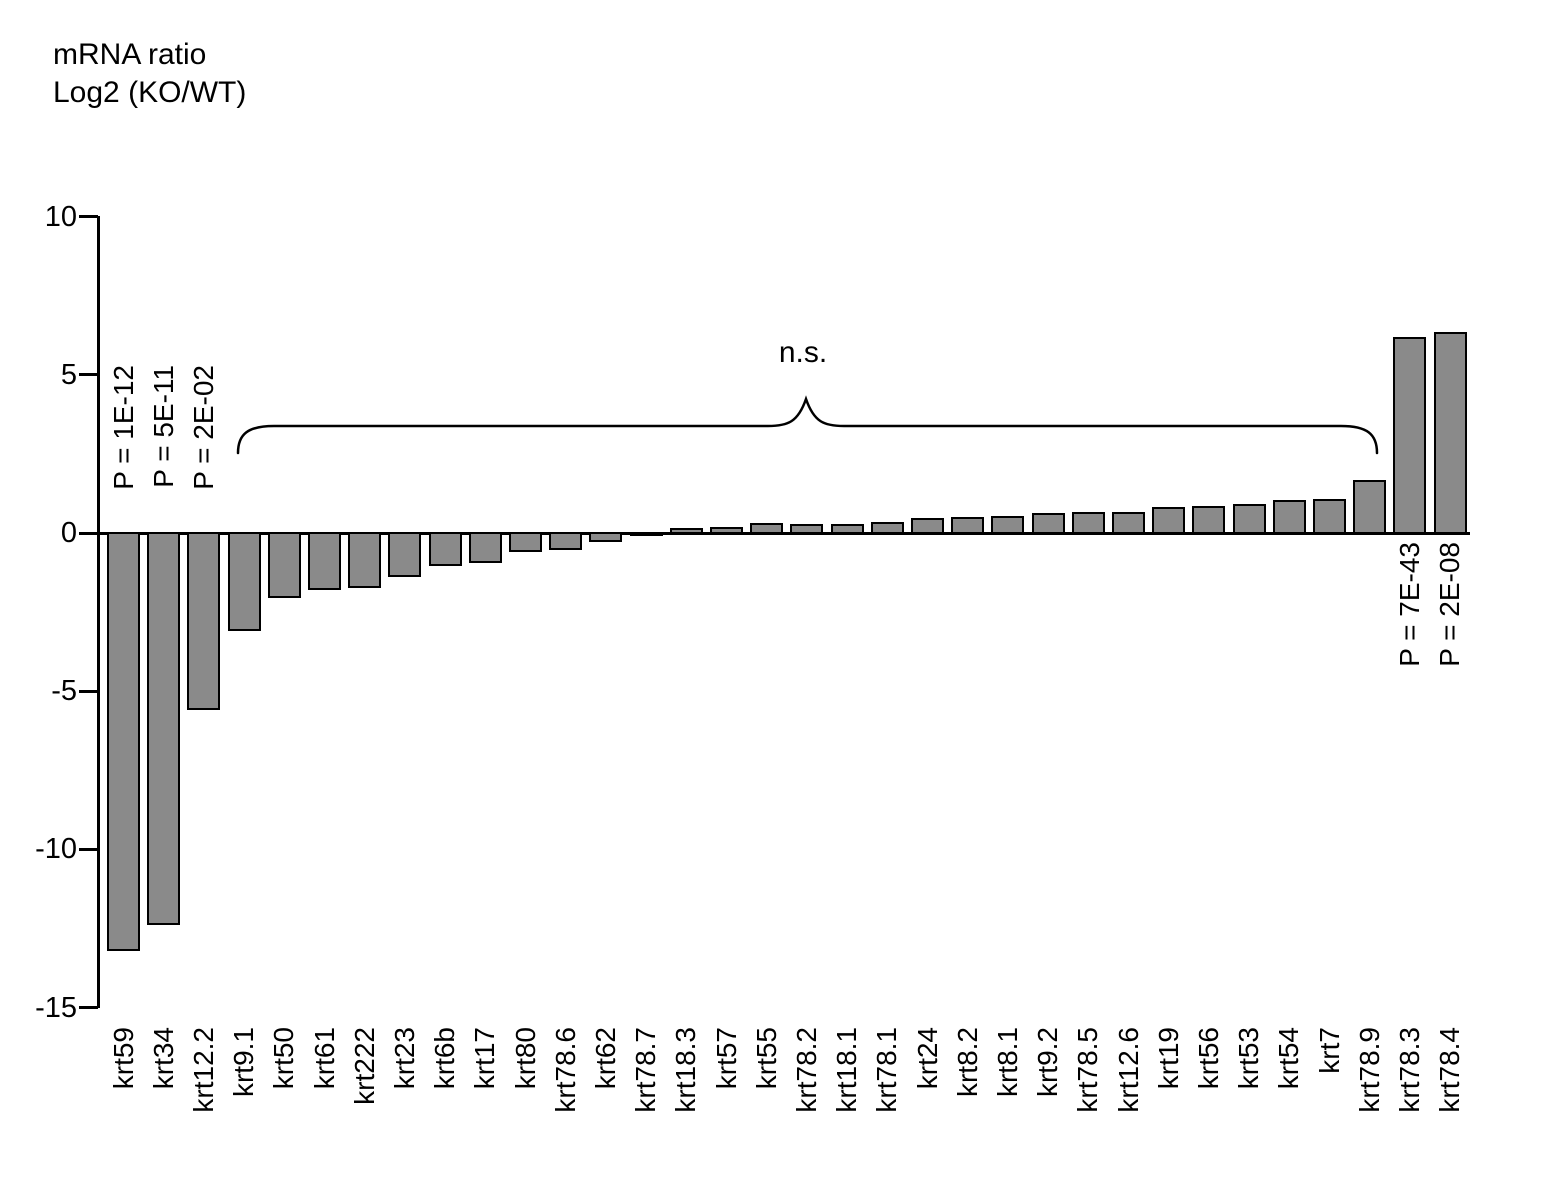 This screenshot has height=1196, width=1544. Describe the element at coordinates (767, 528) in the screenshot. I see `bar-krt55` at that location.